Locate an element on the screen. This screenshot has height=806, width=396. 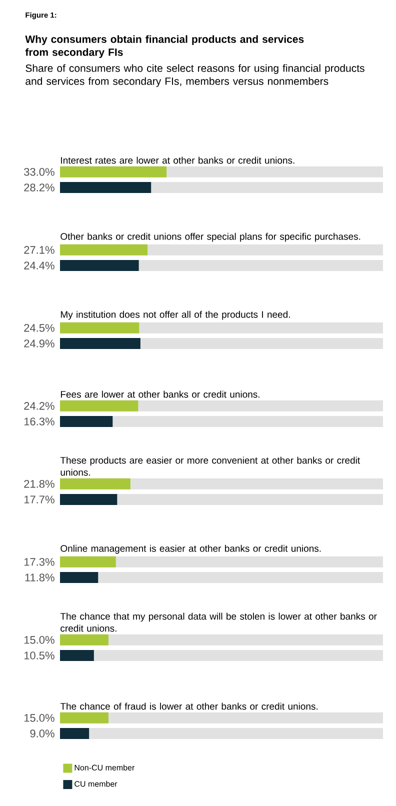
chart-subtitle: Share of consumers who cite select reasons for using financial products and services from secondary FIs, members versus nonmembers is located at coordinates (195, 75).